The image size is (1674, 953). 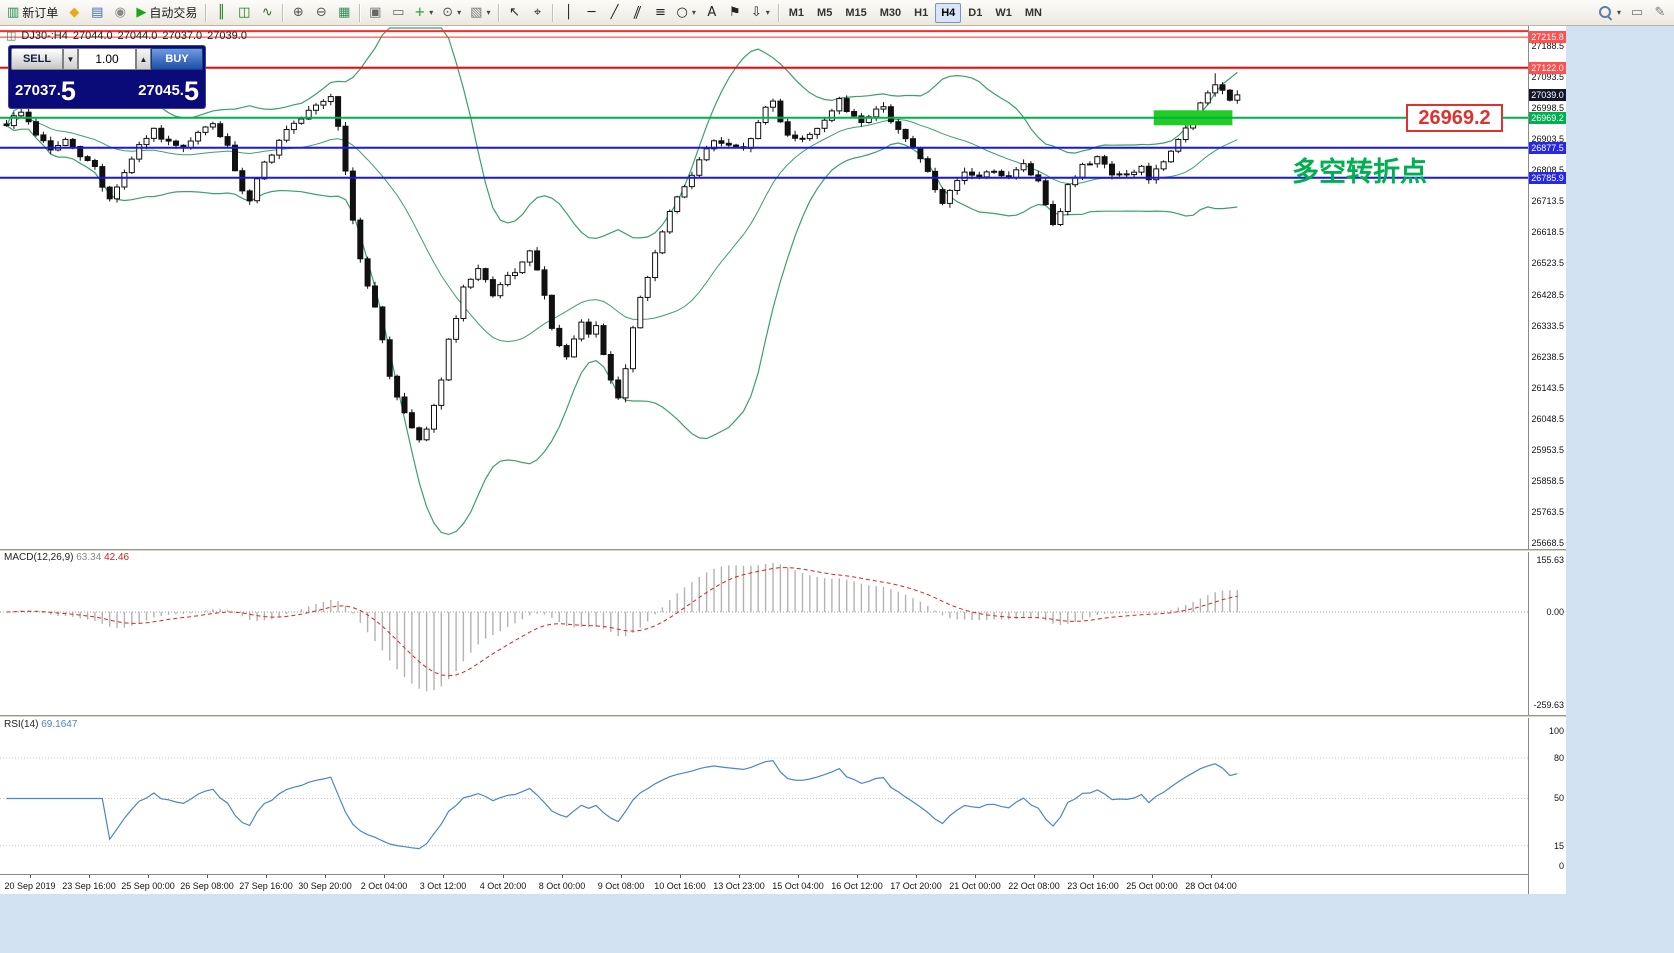 I want to click on alerts-button: ◉, so click(x=120, y=13).